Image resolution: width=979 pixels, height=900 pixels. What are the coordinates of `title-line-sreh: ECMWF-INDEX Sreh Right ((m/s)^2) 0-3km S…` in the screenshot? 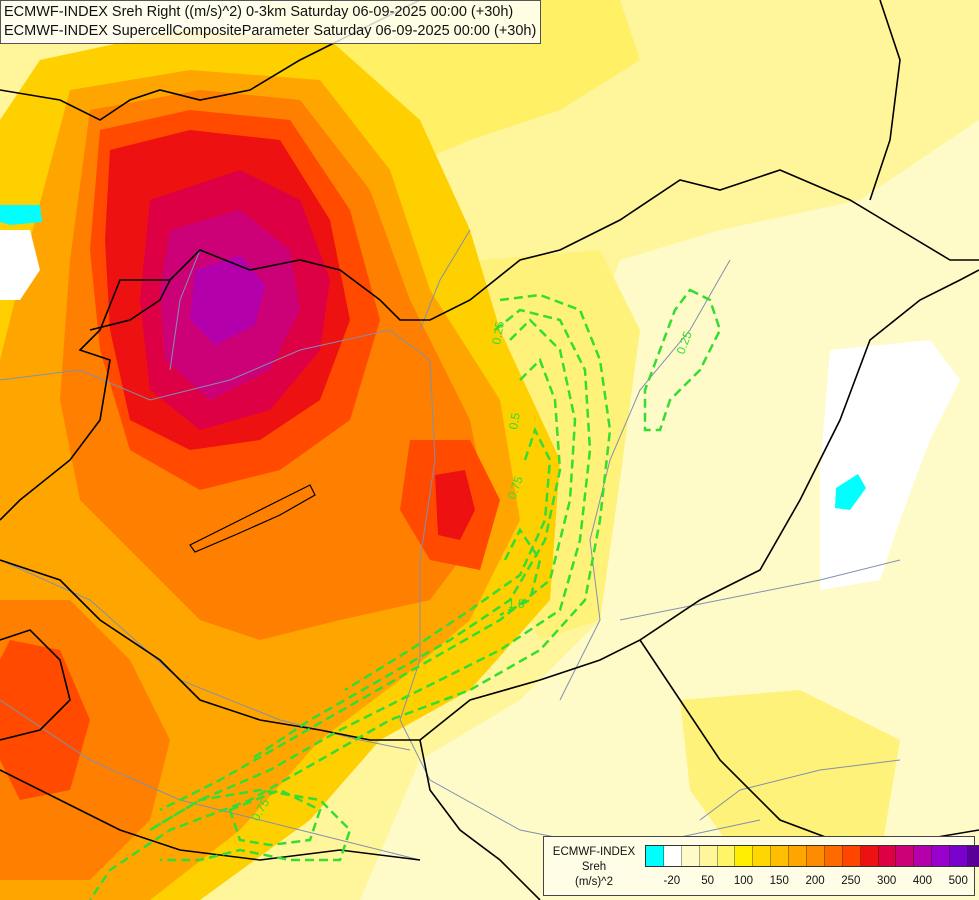 It's located at (259, 12).